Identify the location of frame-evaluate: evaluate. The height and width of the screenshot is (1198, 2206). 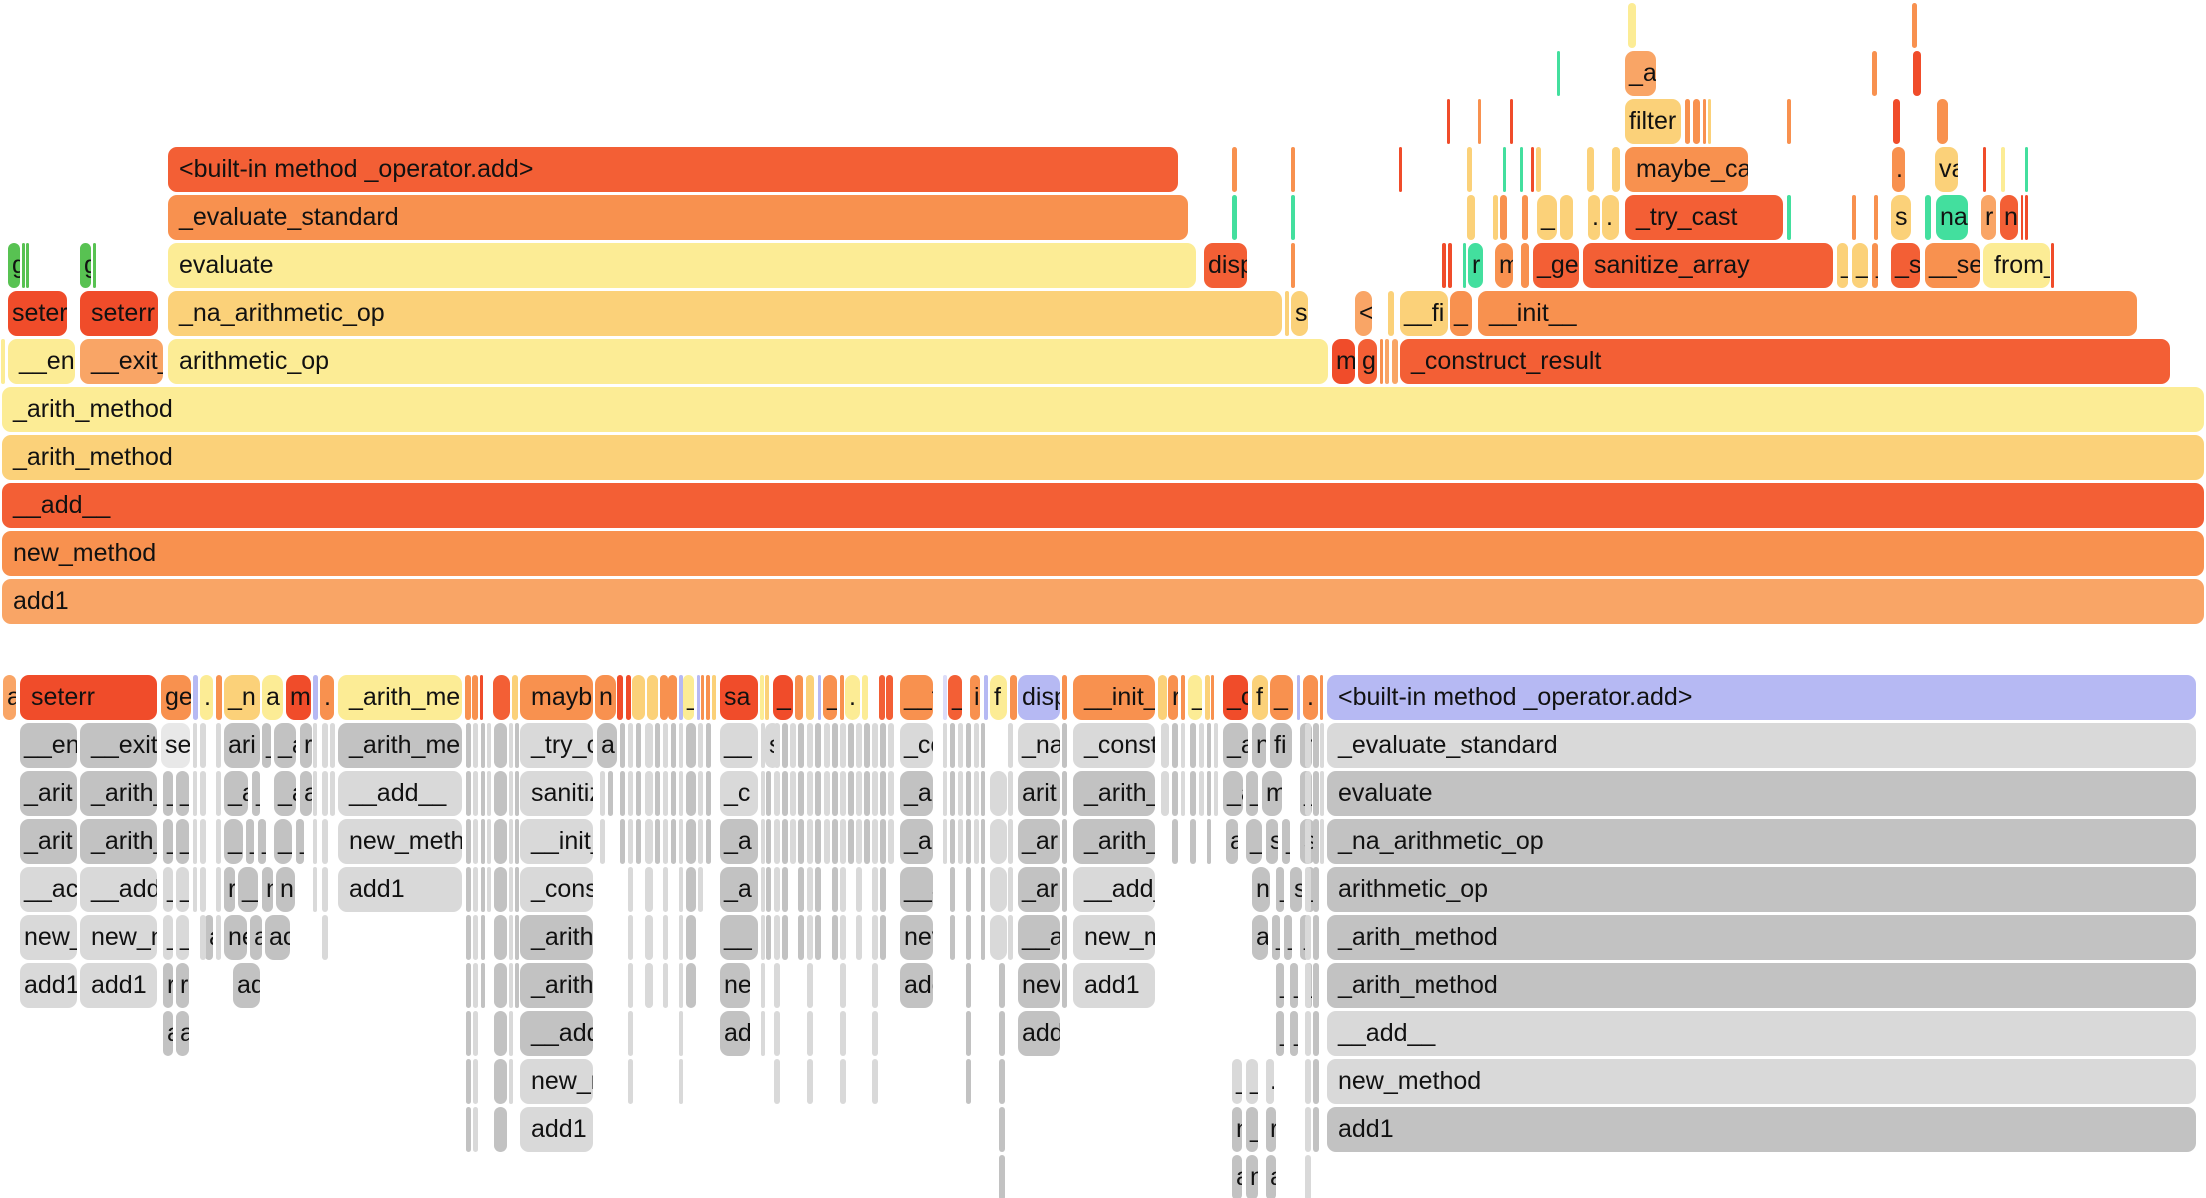
(1761, 793).